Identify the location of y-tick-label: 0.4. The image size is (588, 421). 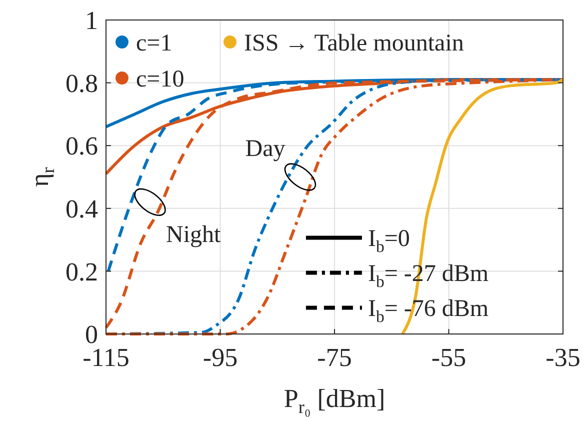
(82, 209).